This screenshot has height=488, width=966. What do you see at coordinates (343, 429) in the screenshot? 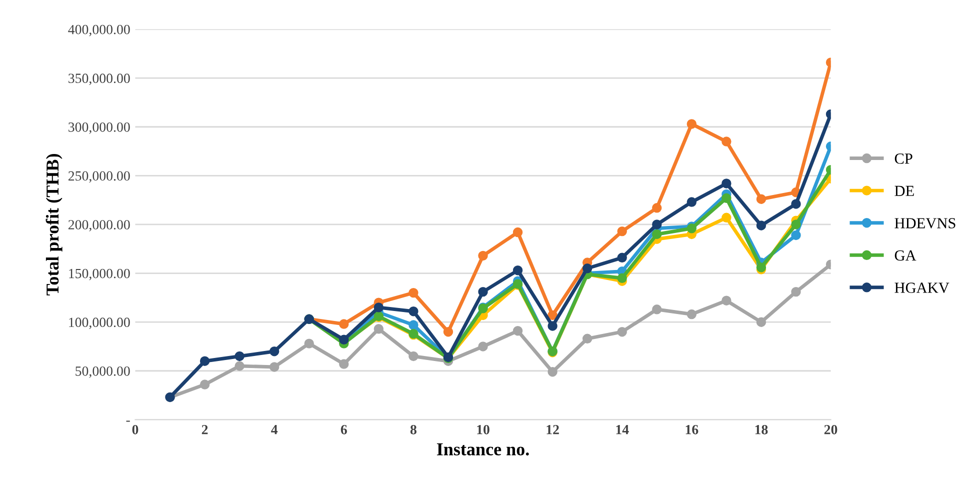
I see `x-tick-label: 6` at bounding box center [343, 429].